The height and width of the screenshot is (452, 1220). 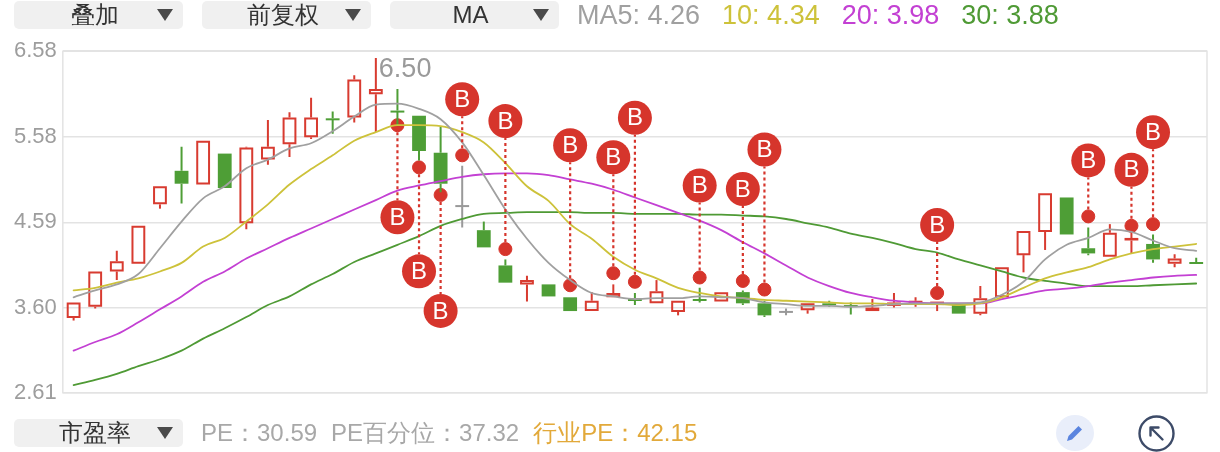 I want to click on y-tick-label: 3.60, so click(x=35, y=306).